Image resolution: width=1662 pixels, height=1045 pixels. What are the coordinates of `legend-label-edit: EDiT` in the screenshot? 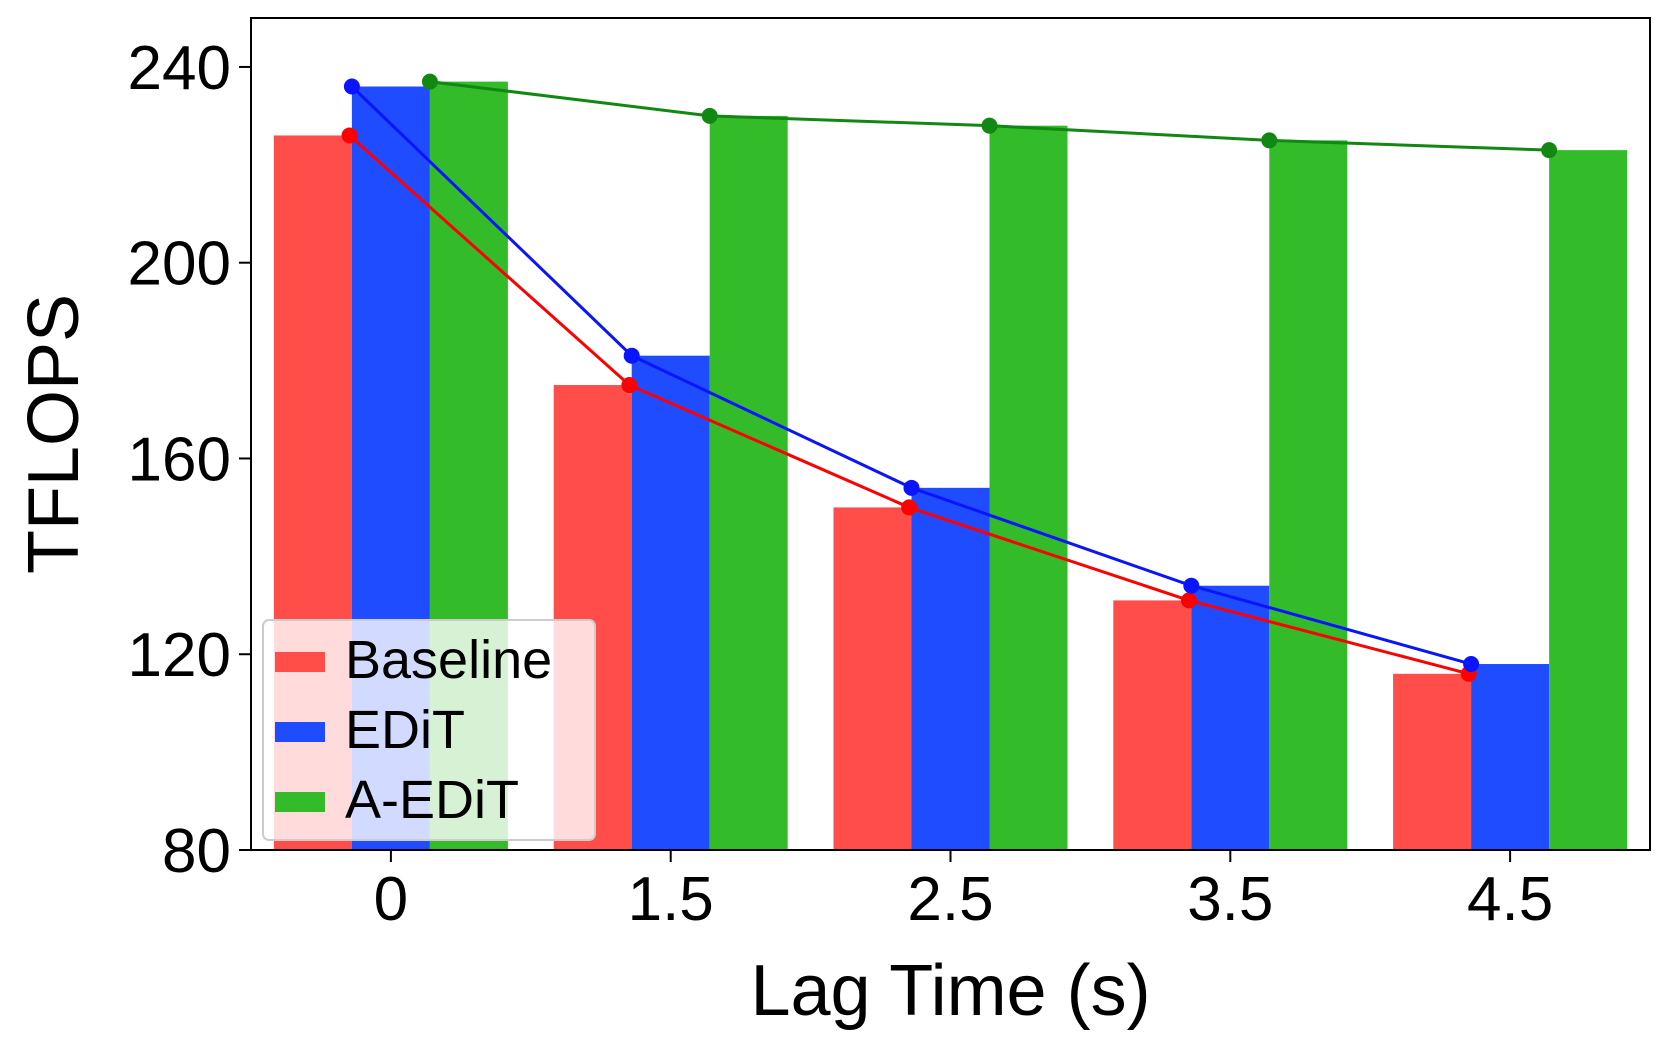 It's located at (405, 730).